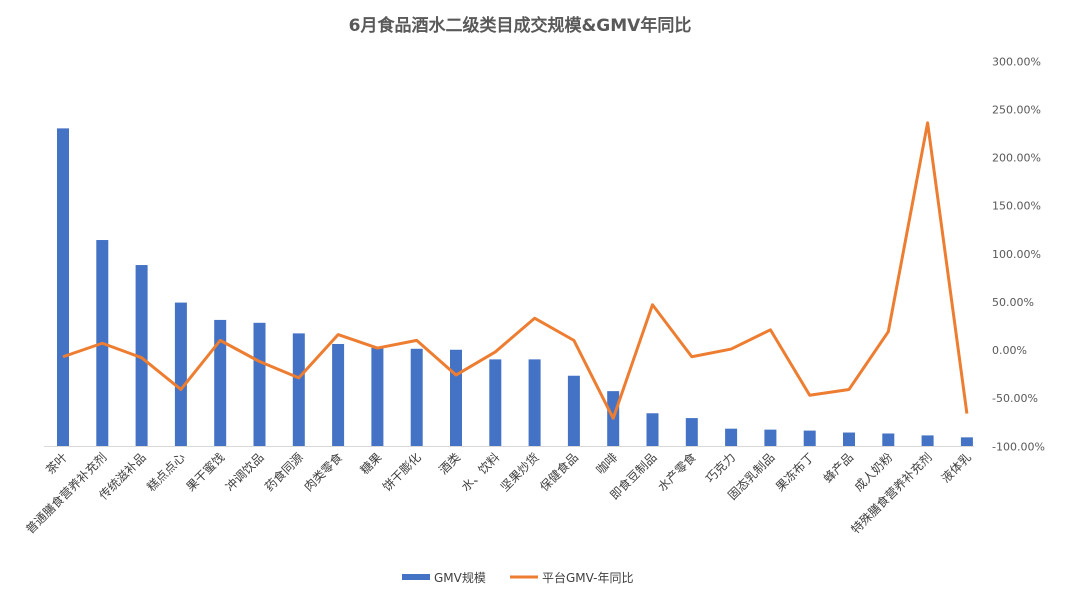  I want to click on legend-label-bar: GMV规模, so click(460, 577).